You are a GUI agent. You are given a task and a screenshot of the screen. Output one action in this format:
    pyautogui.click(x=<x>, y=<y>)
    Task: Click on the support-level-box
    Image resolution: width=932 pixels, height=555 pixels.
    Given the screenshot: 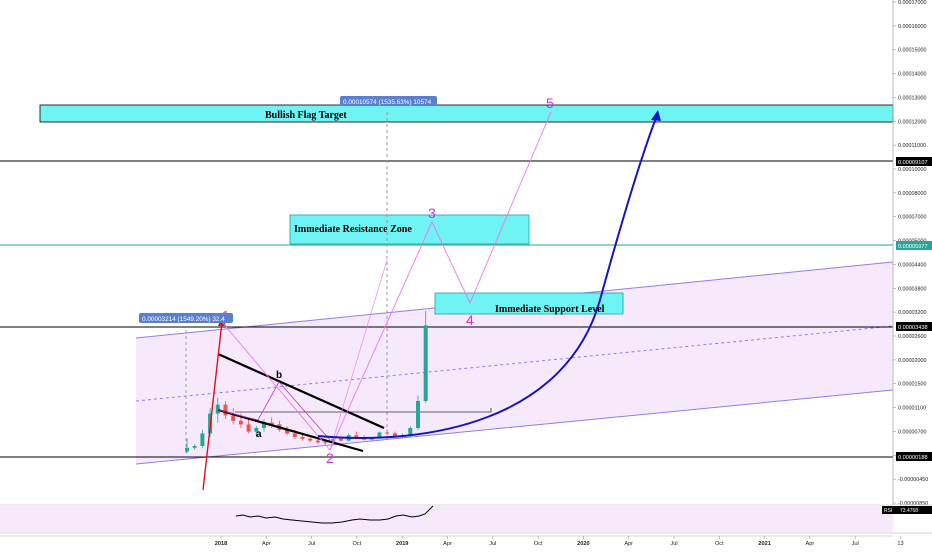 What is the action you would take?
    pyautogui.click(x=529, y=303)
    